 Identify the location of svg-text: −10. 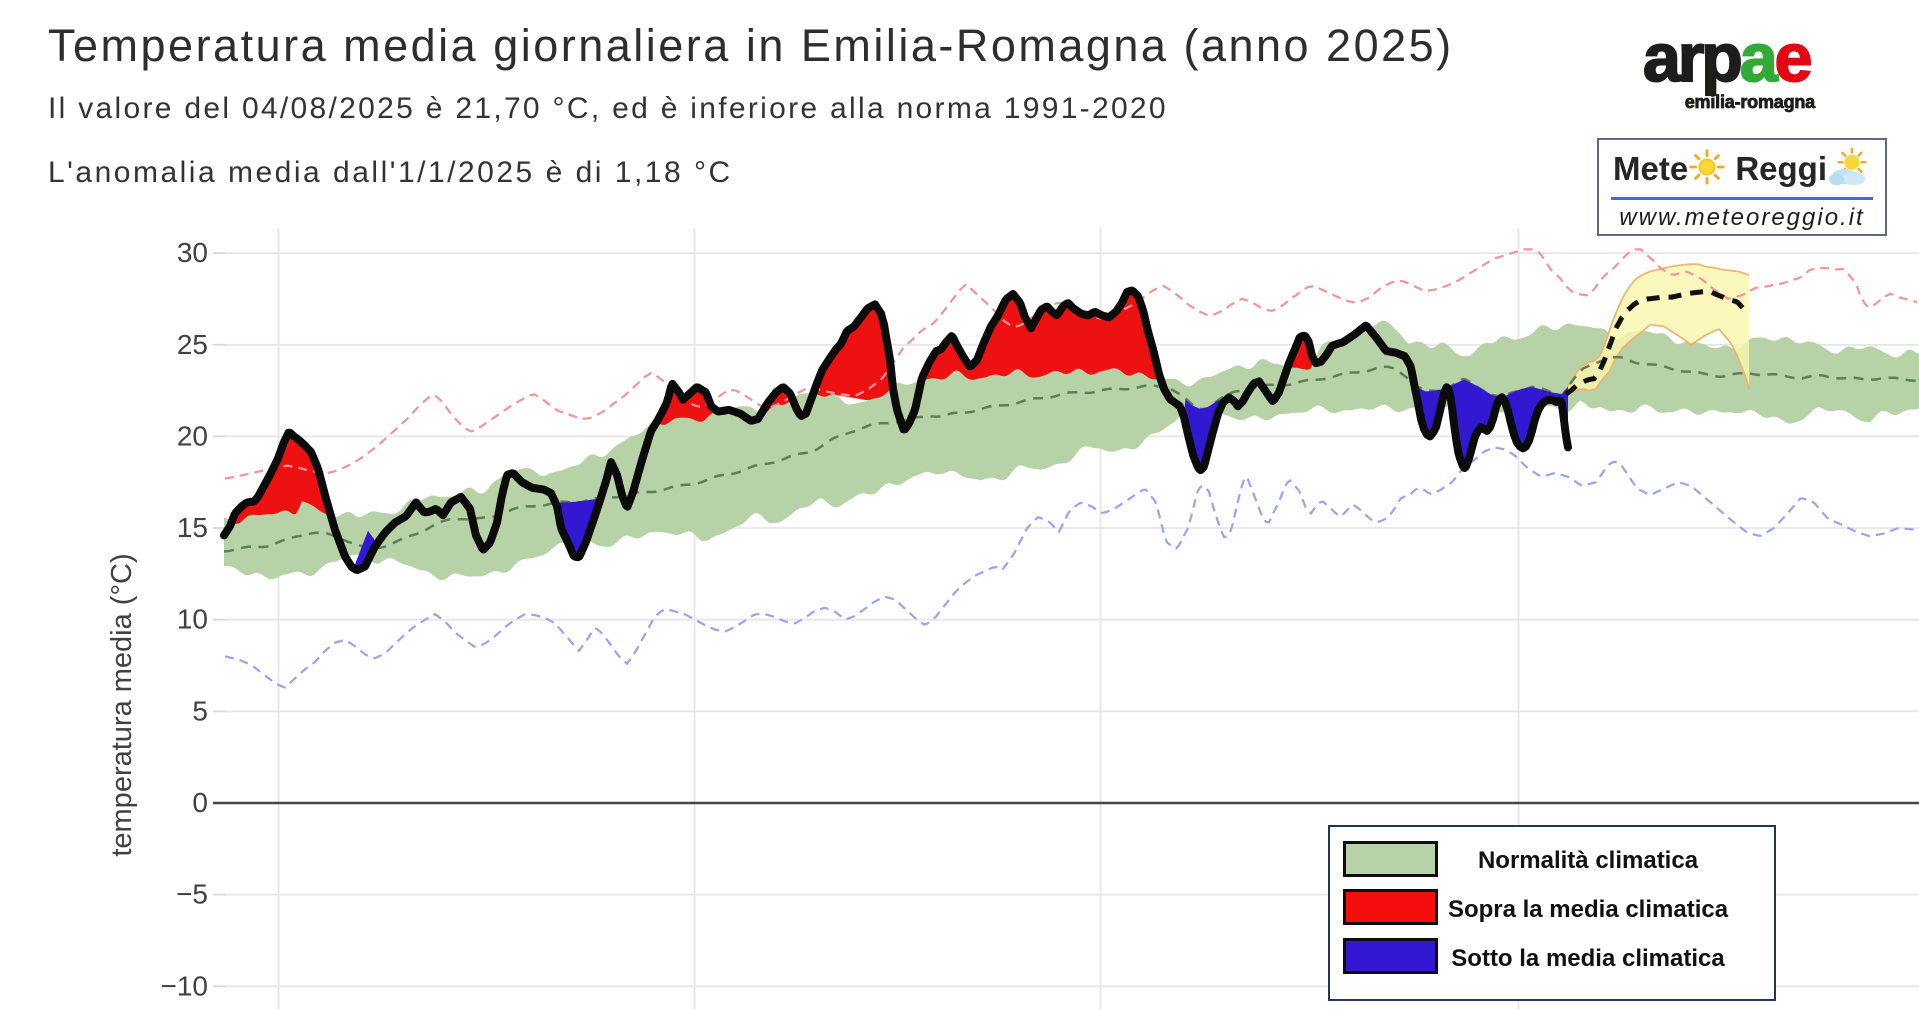
(185, 985).